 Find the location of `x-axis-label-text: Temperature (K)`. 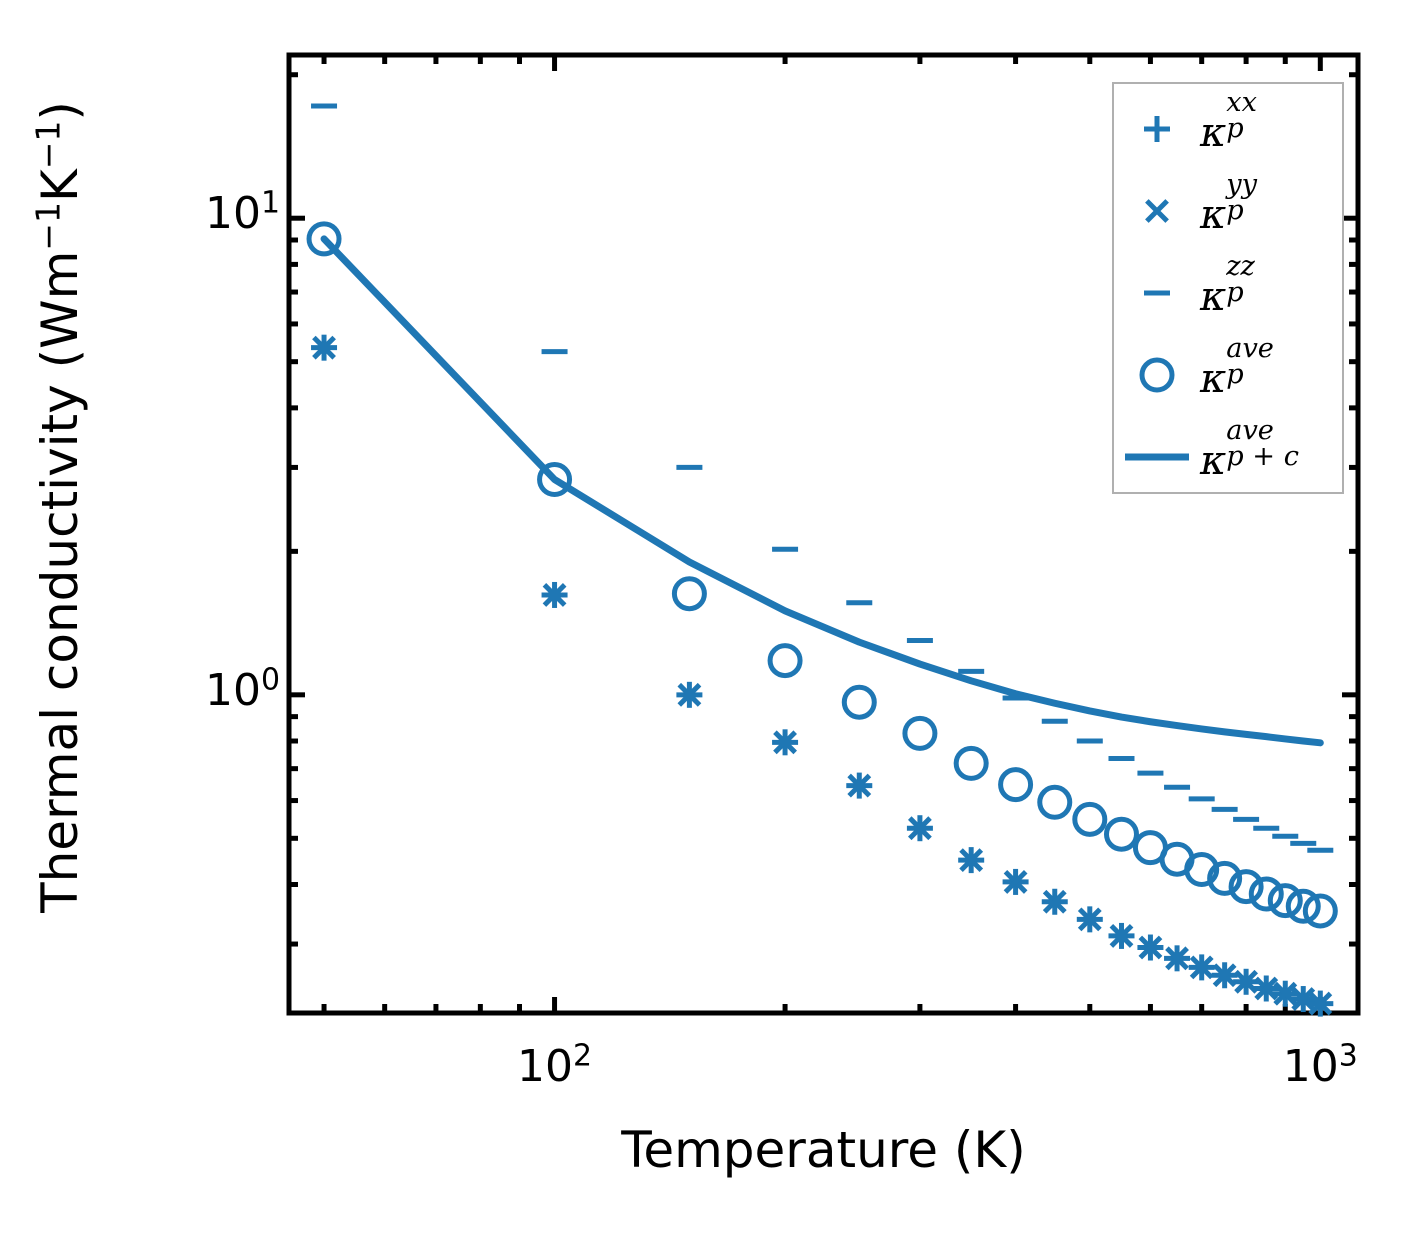

x-axis-label-text: Temperature (K) is located at coordinates (823, 1150).